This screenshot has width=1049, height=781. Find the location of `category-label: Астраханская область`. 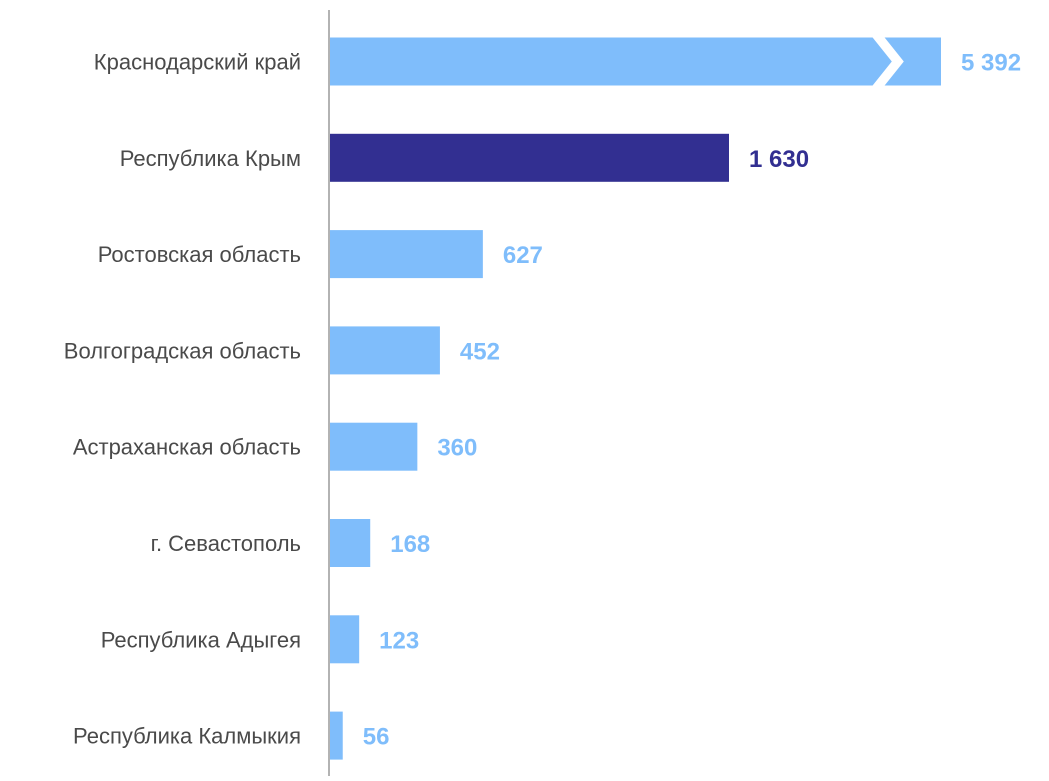

category-label: Астраханская область is located at coordinates (187, 447).